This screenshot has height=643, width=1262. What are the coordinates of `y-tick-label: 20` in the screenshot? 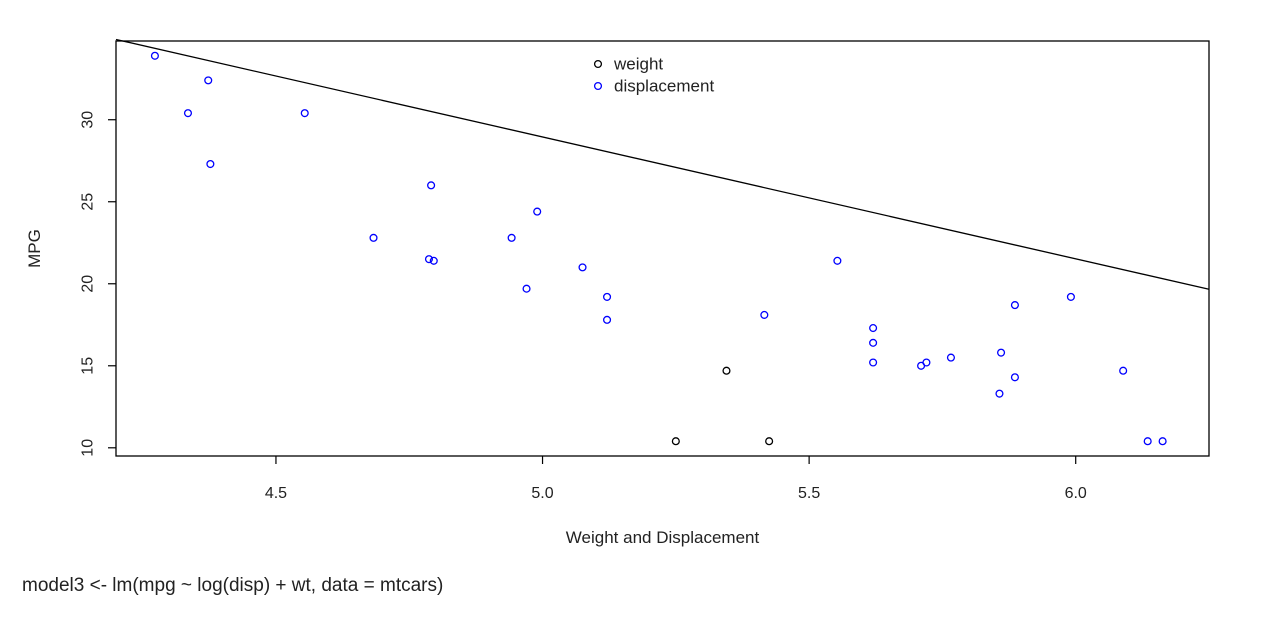 It's located at (88, 284).